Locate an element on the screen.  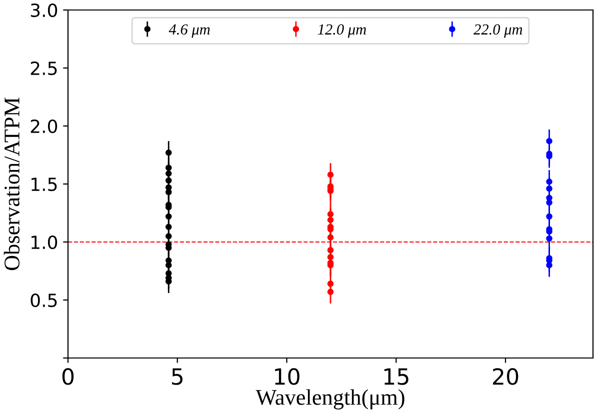
y-tick-label: 2.5 is located at coordinates (43, 68).